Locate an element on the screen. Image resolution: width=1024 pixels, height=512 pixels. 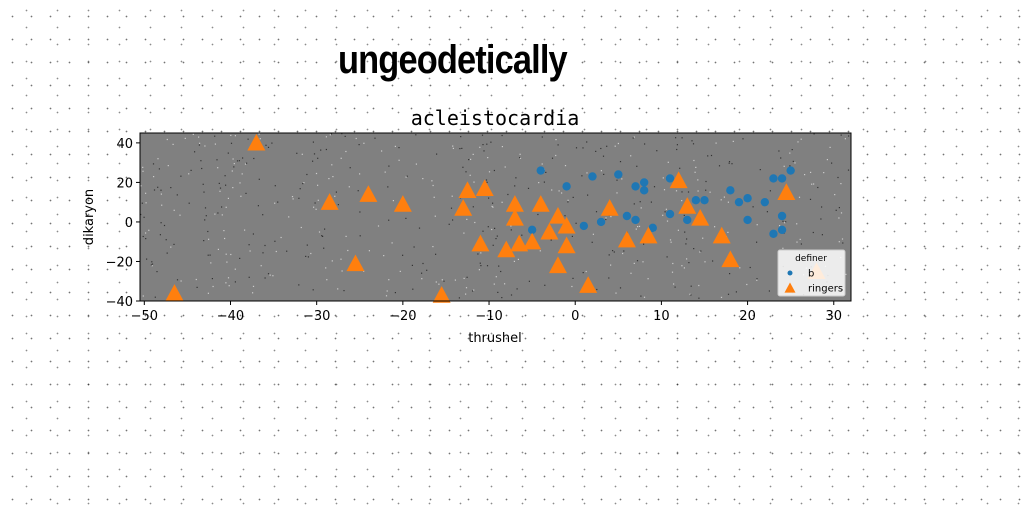
y-tick-label: 0 is located at coordinates (129, 223).